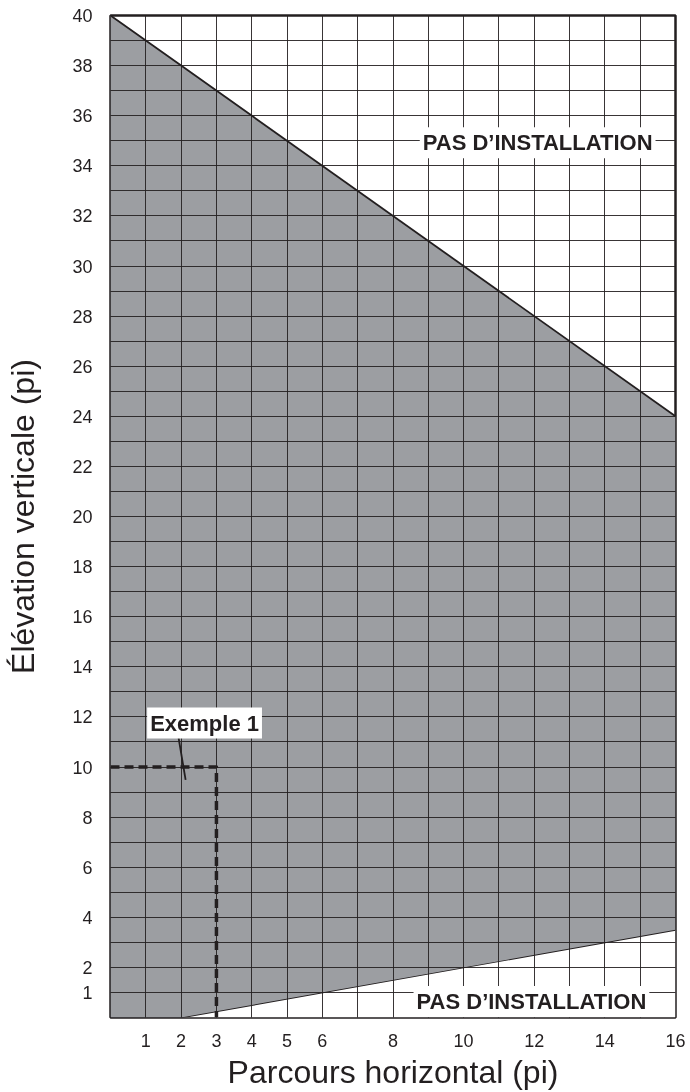  What do you see at coordinates (534, 1040) in the screenshot?
I see `x-tick-label: 12` at bounding box center [534, 1040].